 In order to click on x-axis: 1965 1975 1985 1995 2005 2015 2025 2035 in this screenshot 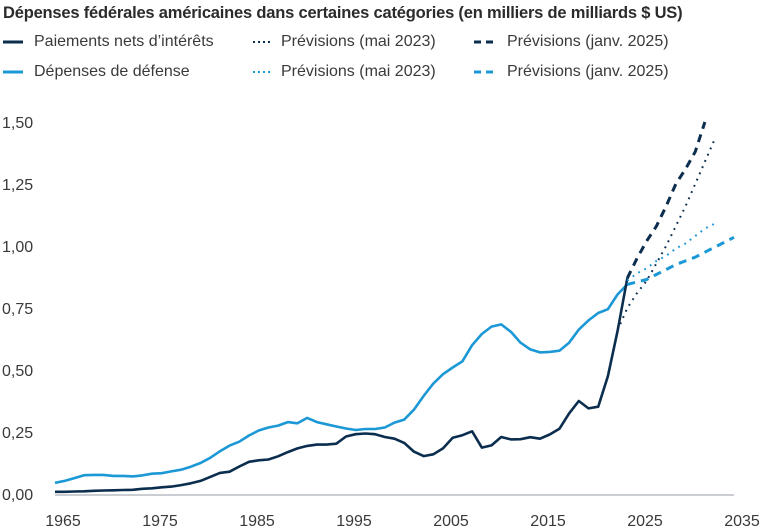, I will do `click(402, 521)`.